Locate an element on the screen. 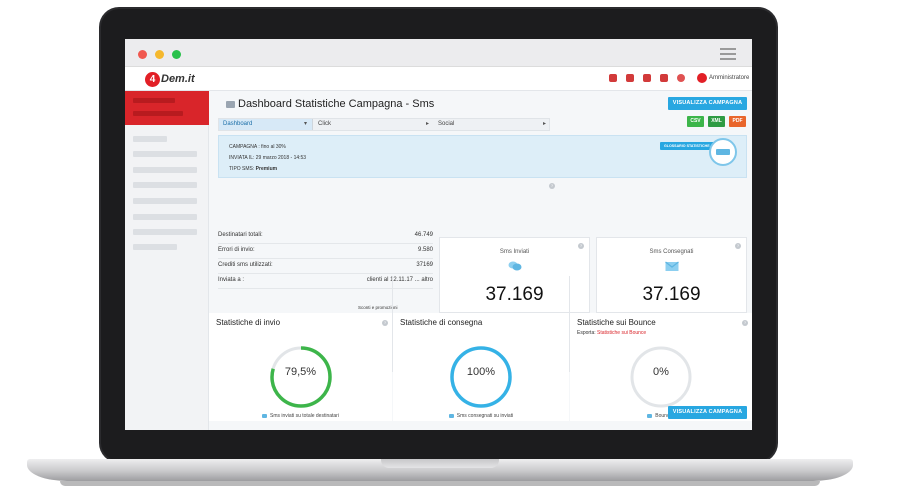 The height and width of the screenshot is (500, 900). export-label: Esporta: is located at coordinates (586, 333).